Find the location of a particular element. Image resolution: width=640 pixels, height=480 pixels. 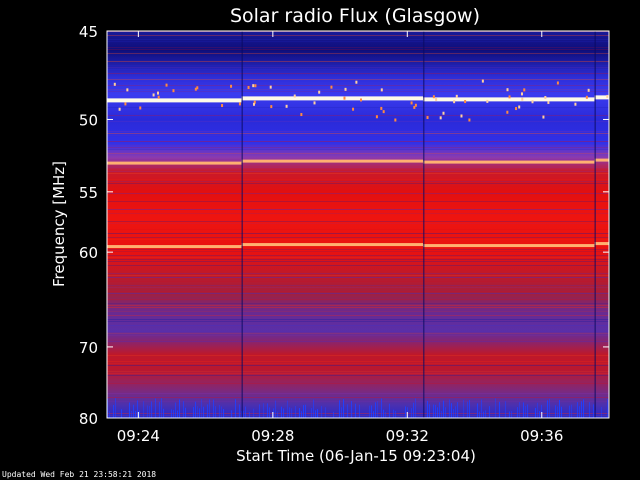

y-tick-label: 45 is located at coordinates (88, 32).